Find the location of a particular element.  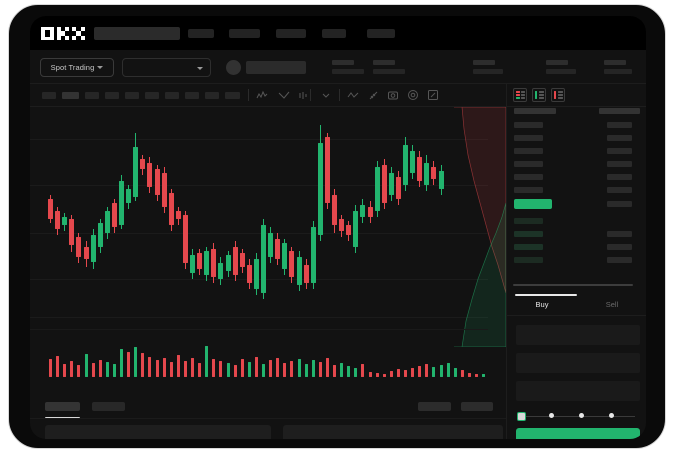

nav-item-trade is located at coordinates (244, 33).